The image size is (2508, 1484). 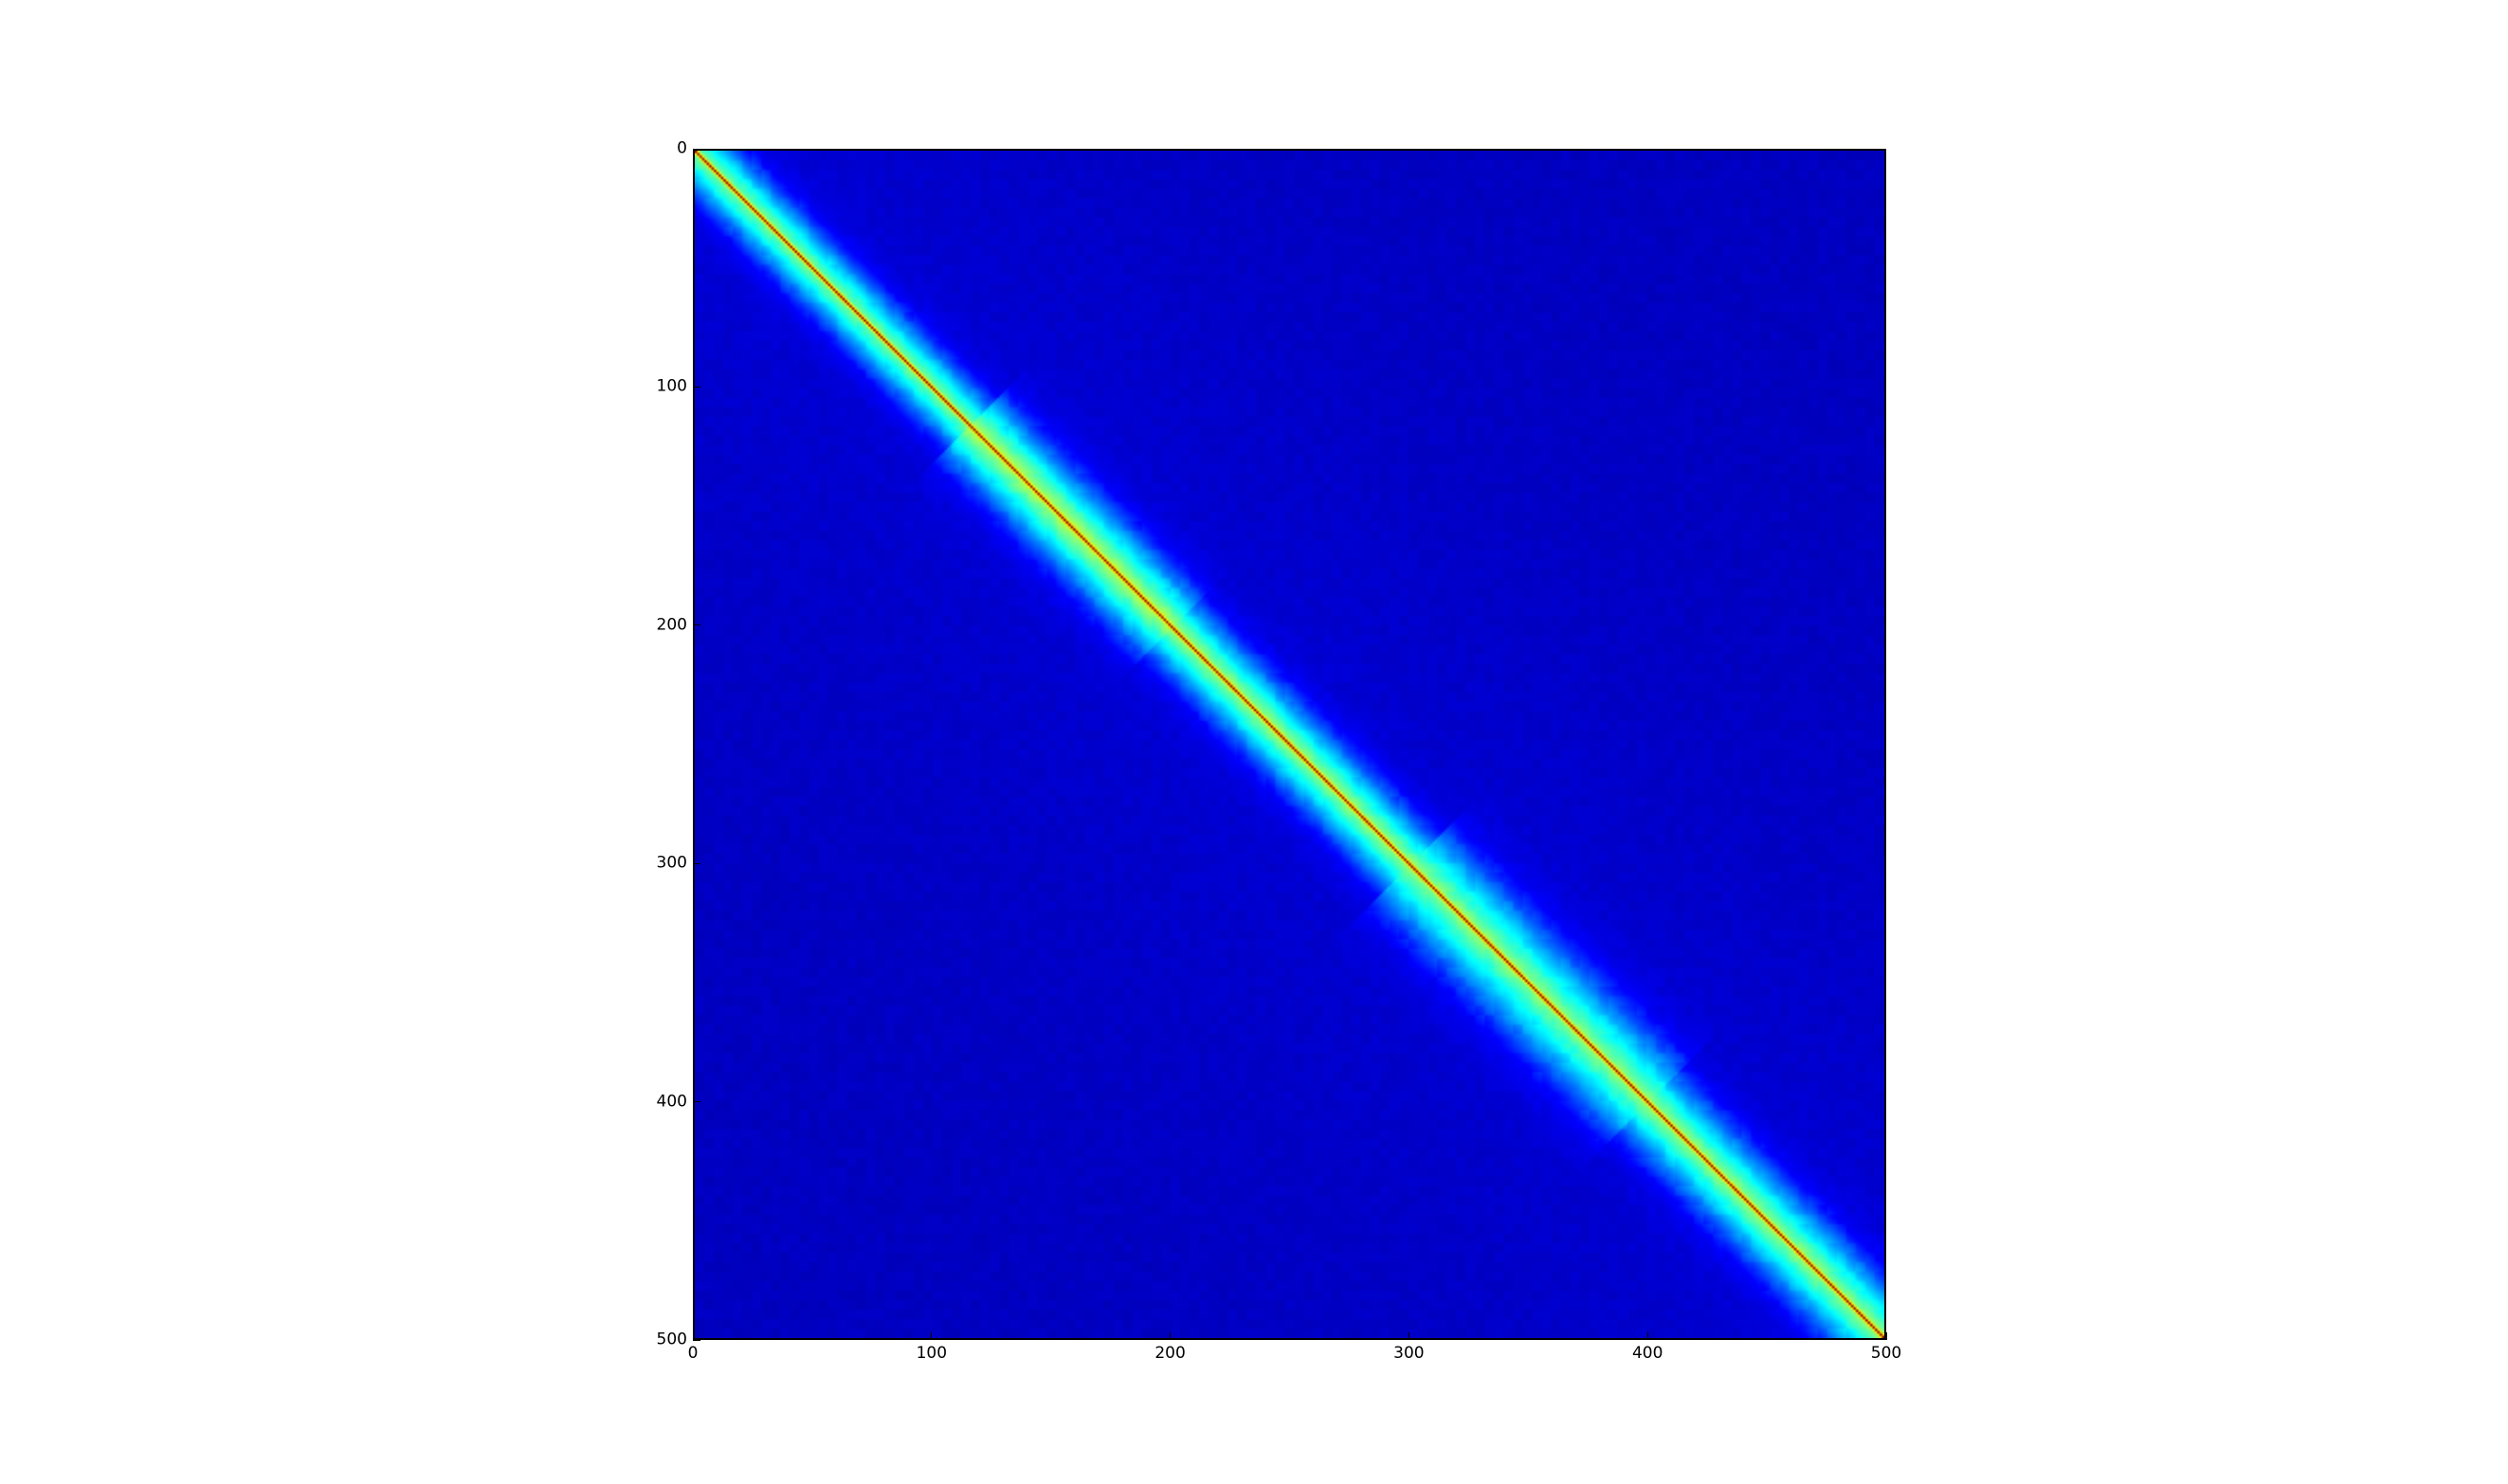 I want to click on y-tick-label: 300, so click(x=671, y=863).